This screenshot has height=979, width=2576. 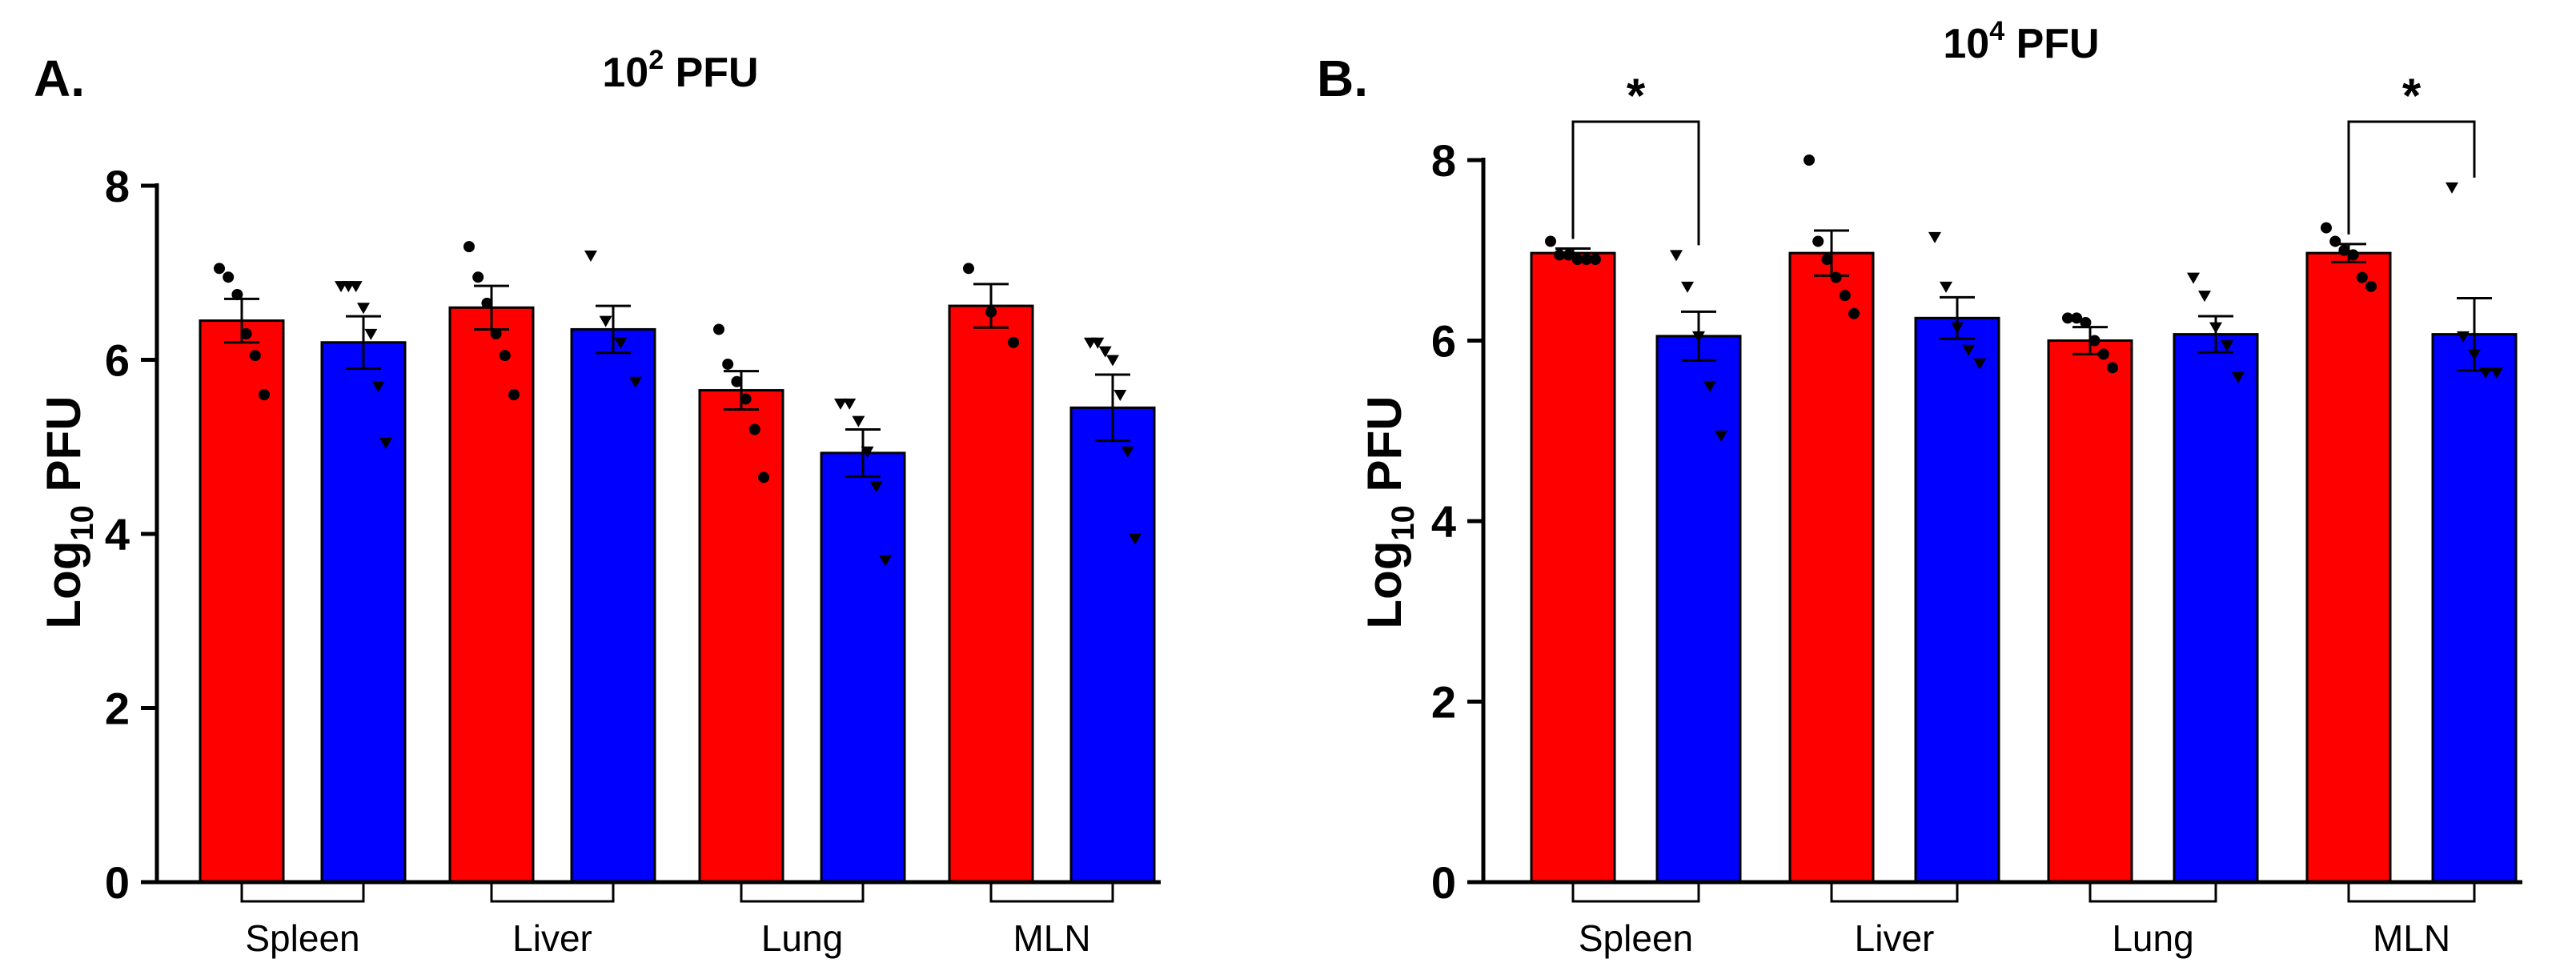 I want to click on panel-a-y-tick-label: 0, so click(x=117, y=882).